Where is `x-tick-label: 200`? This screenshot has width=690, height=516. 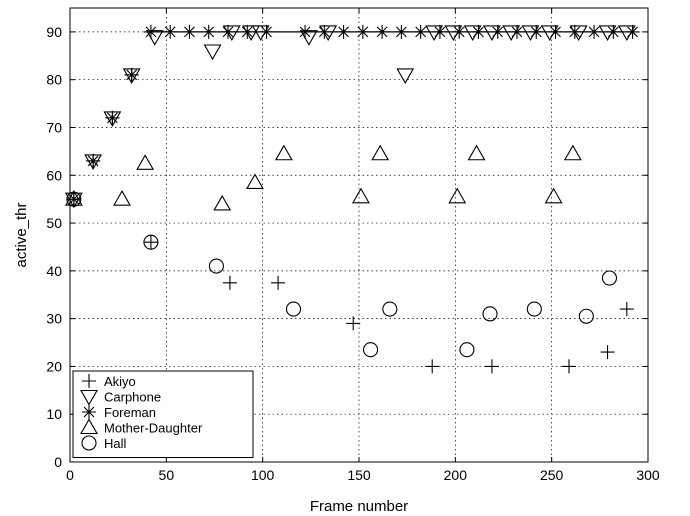
x-tick-label: 200 is located at coordinates (456, 475).